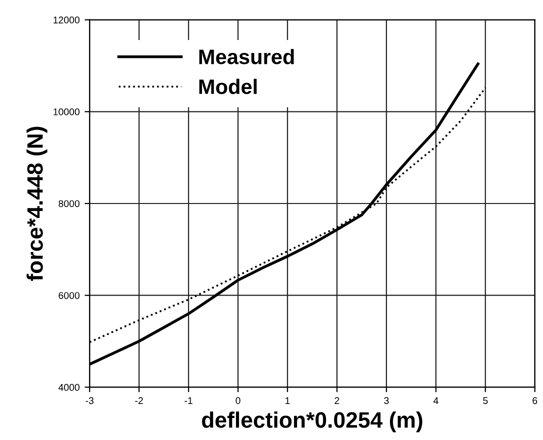 The height and width of the screenshot is (440, 543). I want to click on x-tick-label: 4, so click(435, 400).